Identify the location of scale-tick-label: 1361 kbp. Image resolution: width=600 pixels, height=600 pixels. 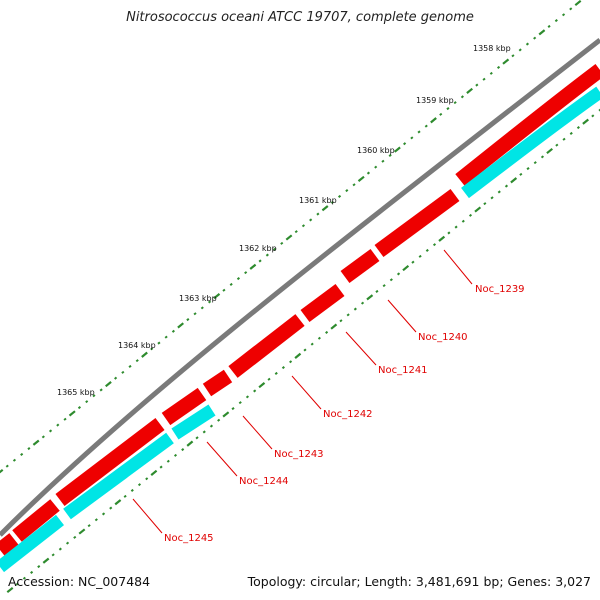
(318, 200).